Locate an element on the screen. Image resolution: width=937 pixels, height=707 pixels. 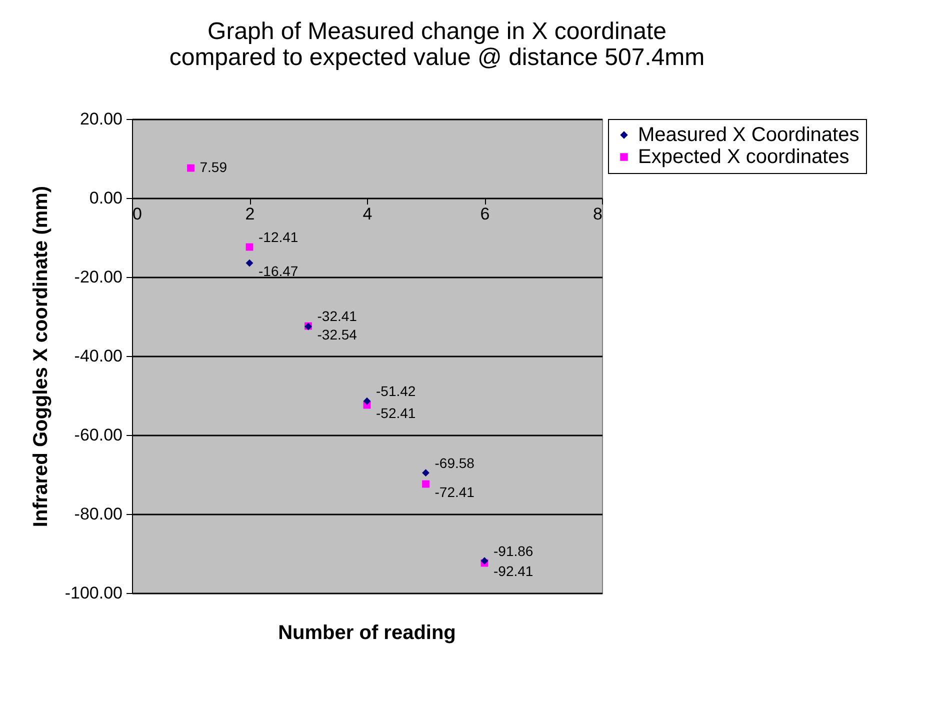
data-label: -52.41 is located at coordinates (396, 413).